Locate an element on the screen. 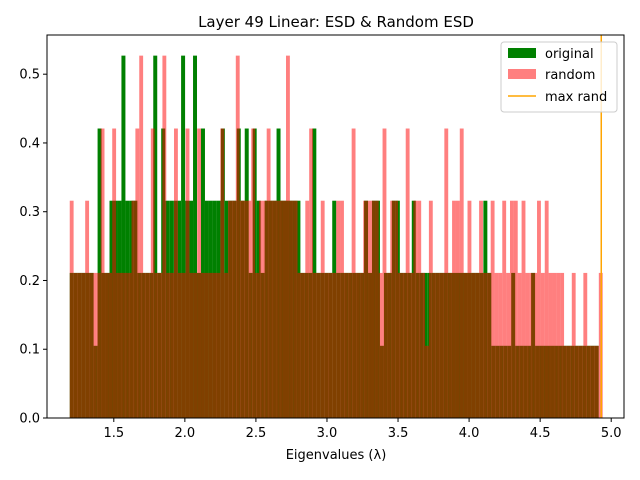 The image size is (640, 480). legend-label-random: random is located at coordinates (570, 75).